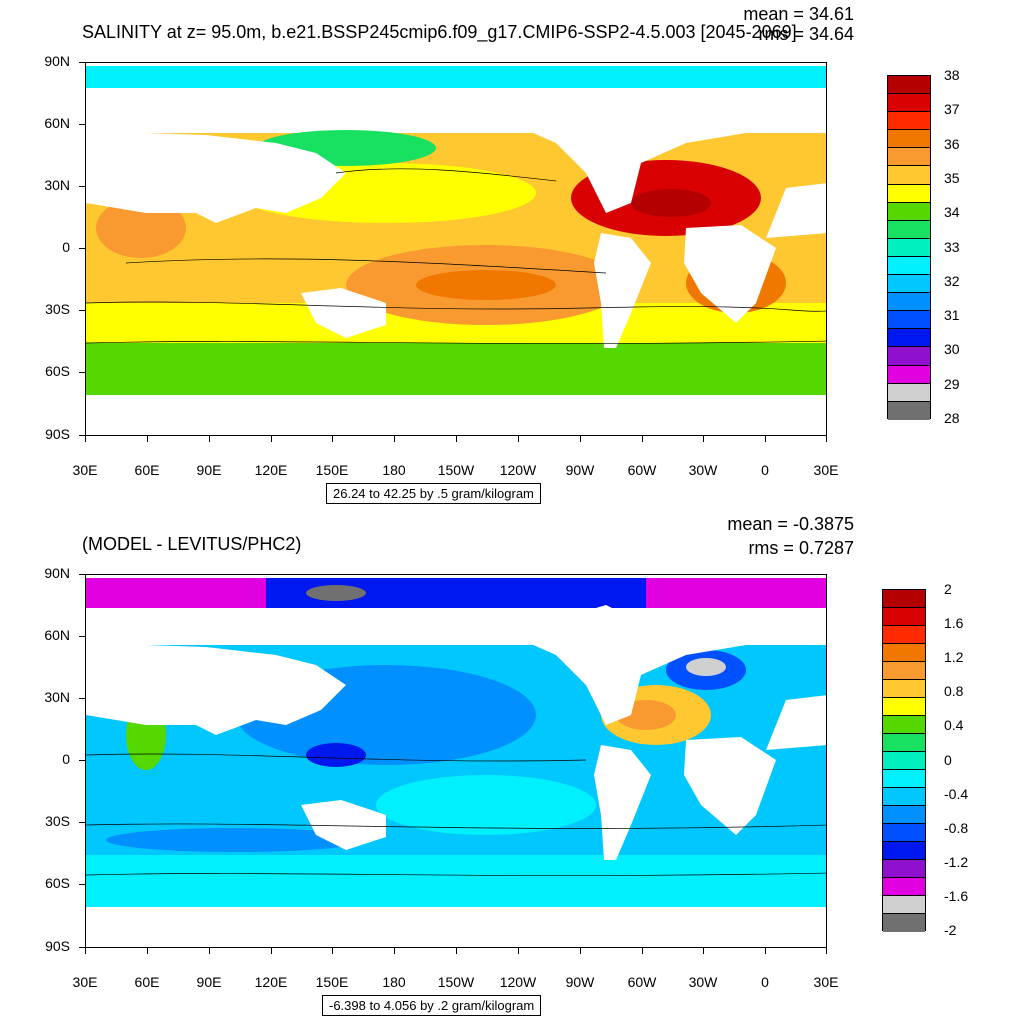 This screenshot has width=1024, height=1024. What do you see at coordinates (433, 493) in the screenshot?
I see `contour-range-label: 26.24 to 42.25 by .5 gram/kilogram` at bounding box center [433, 493].